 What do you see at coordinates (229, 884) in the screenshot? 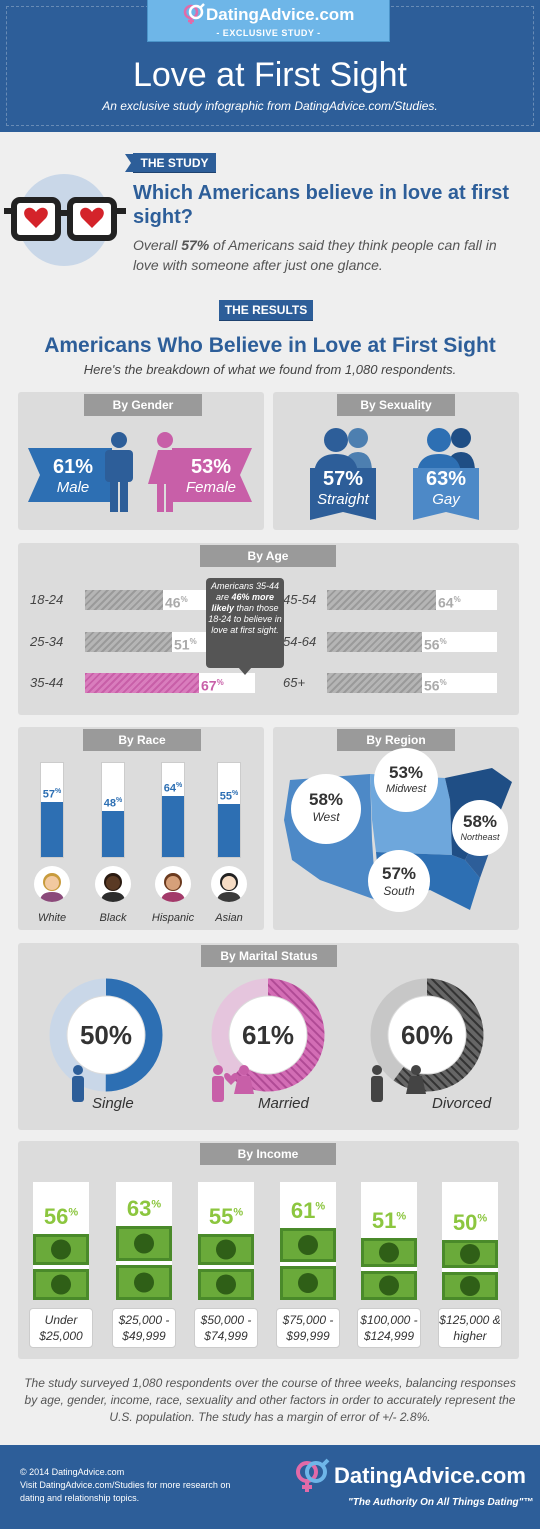
I see `person-asian-icon` at bounding box center [229, 884].